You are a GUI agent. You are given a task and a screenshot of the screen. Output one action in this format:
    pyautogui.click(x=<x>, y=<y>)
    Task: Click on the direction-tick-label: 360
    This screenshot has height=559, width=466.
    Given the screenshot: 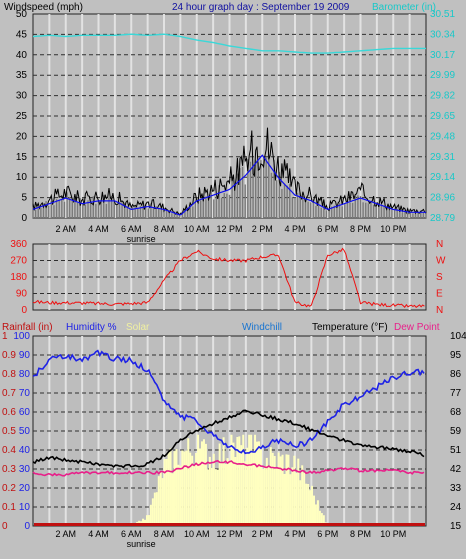 What is the action you would take?
    pyautogui.click(x=18, y=244)
    